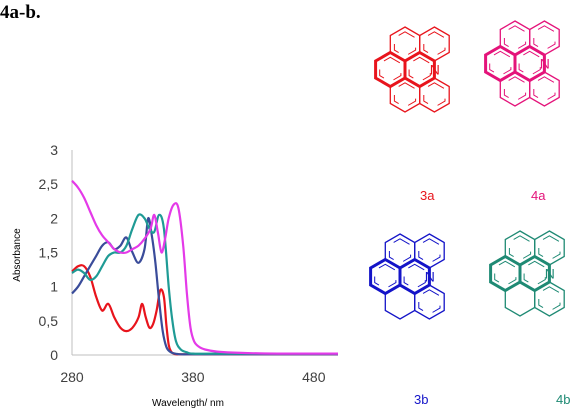 The image size is (587, 412). I want to click on y-tick-label: 1,5, so click(49, 253).